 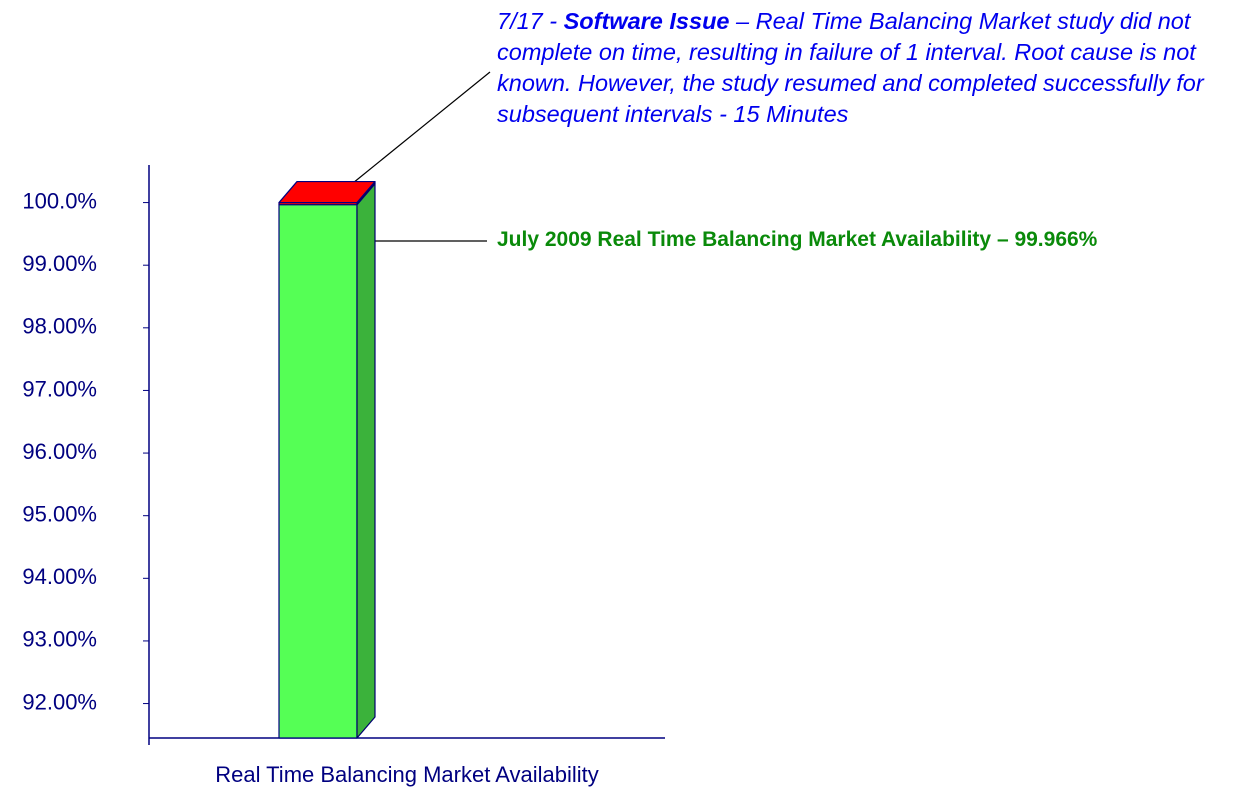 I want to click on y-tick-label: 93.00%, so click(x=59, y=639).